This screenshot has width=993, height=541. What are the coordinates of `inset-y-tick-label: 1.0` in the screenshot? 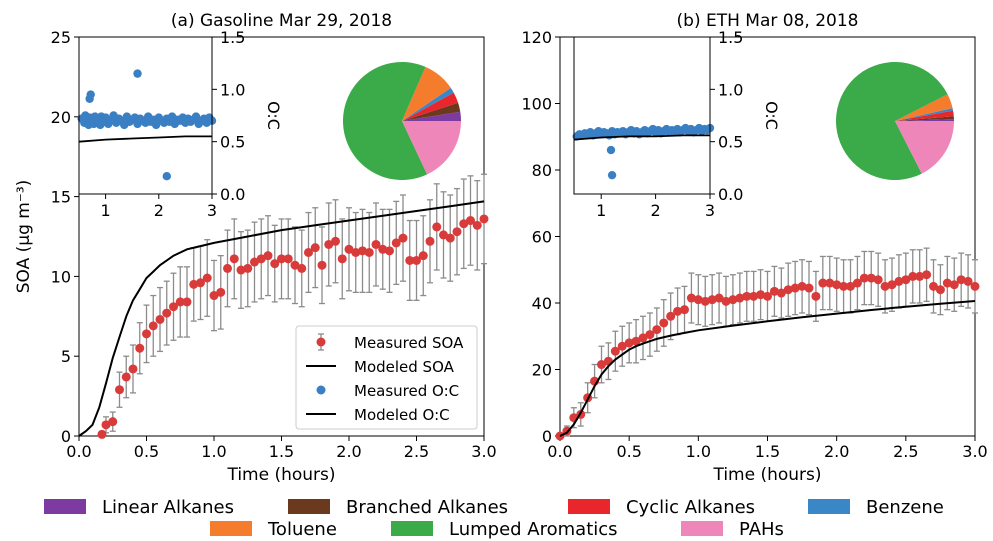 It's located at (730, 89).